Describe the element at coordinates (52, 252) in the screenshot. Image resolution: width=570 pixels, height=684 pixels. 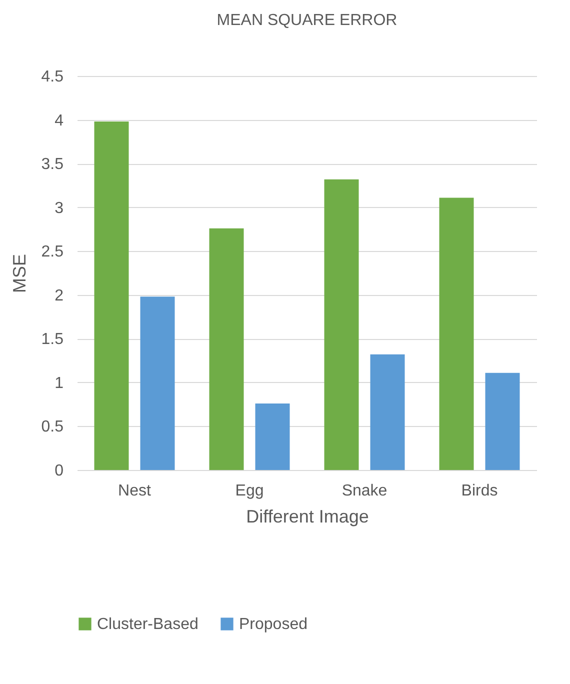
I see `y-tick-label: 2.5` at that location.